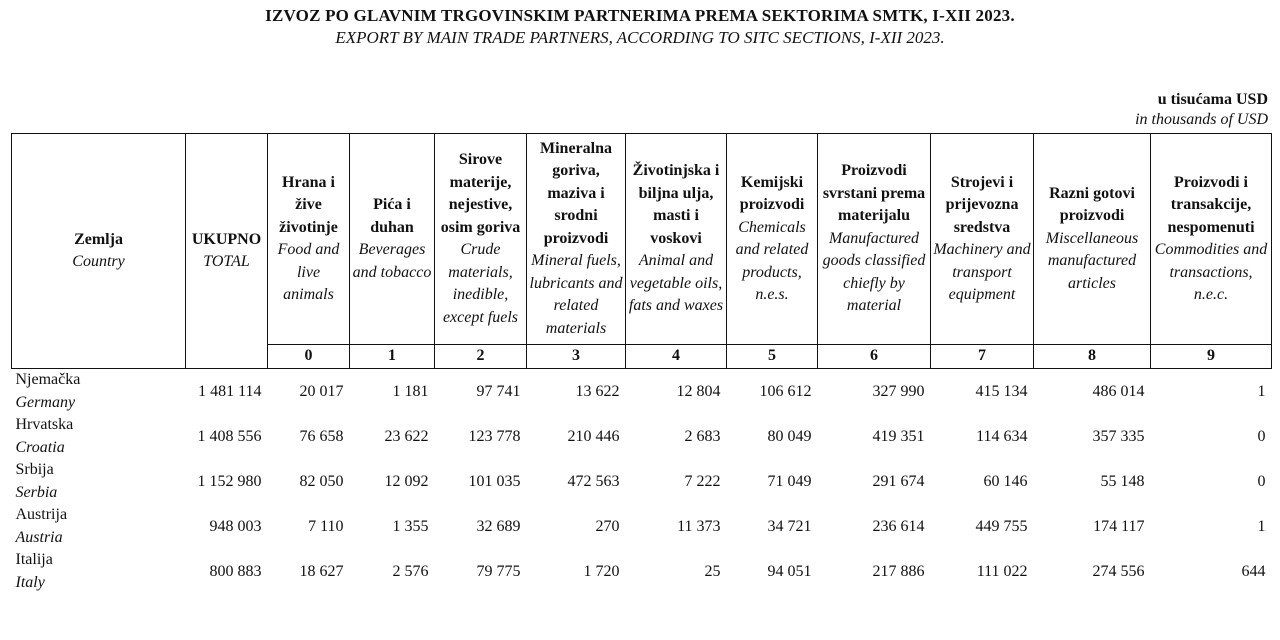 The height and width of the screenshot is (640, 1280). What do you see at coordinates (640, 110) in the screenshot?
I see `units-note: u tisućama USD in thousands of USD` at bounding box center [640, 110].